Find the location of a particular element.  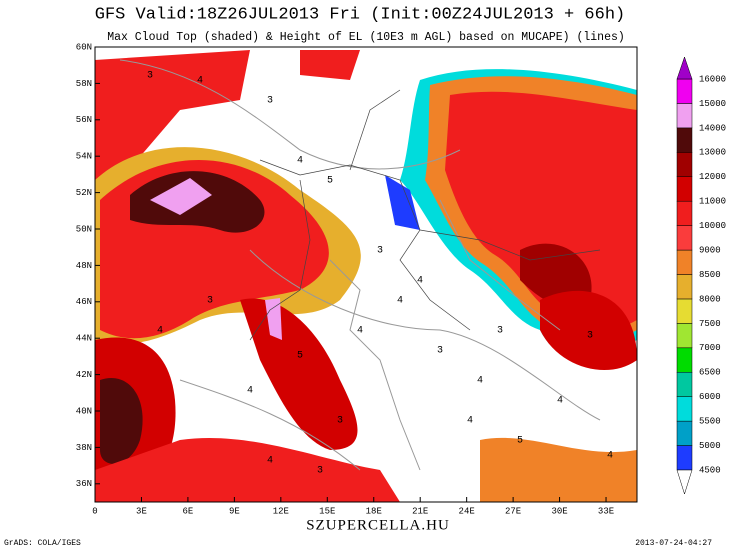

lat-tick-label: 50N is located at coordinates (84, 229).